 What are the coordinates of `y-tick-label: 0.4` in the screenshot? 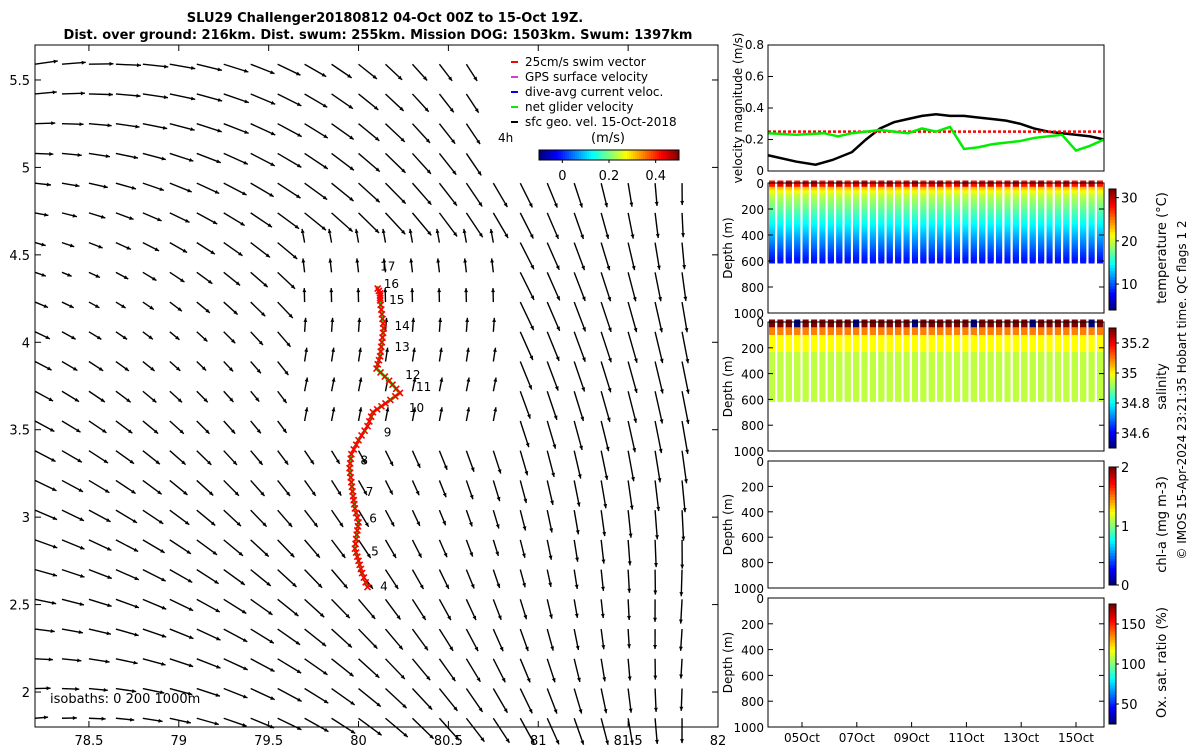 It's located at (754, 108).